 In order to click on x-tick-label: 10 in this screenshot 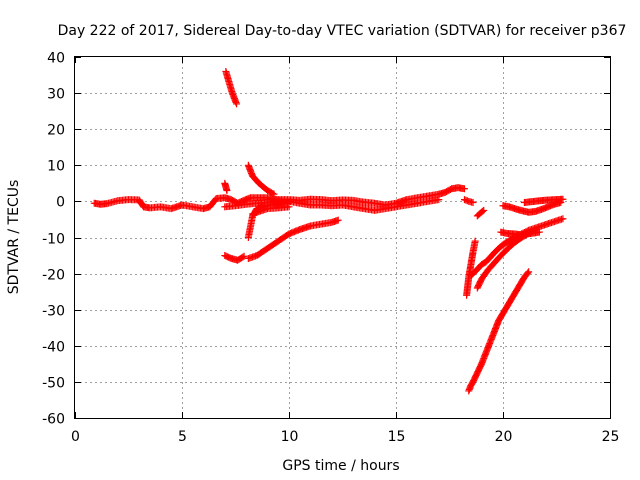, I will do `click(290, 437)`.